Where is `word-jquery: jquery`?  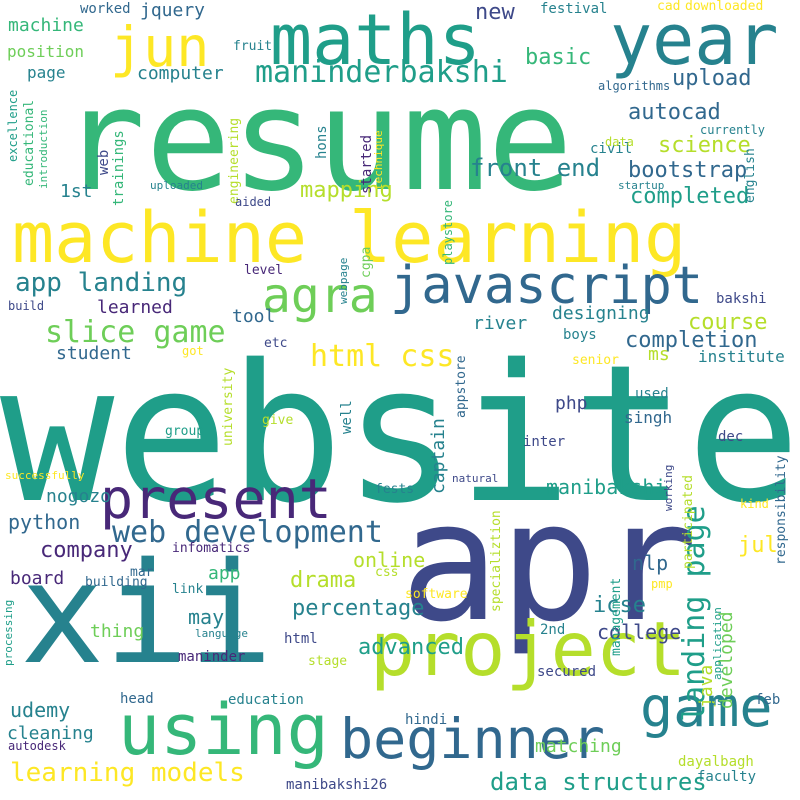 word-jquery: jquery is located at coordinates (173, 10).